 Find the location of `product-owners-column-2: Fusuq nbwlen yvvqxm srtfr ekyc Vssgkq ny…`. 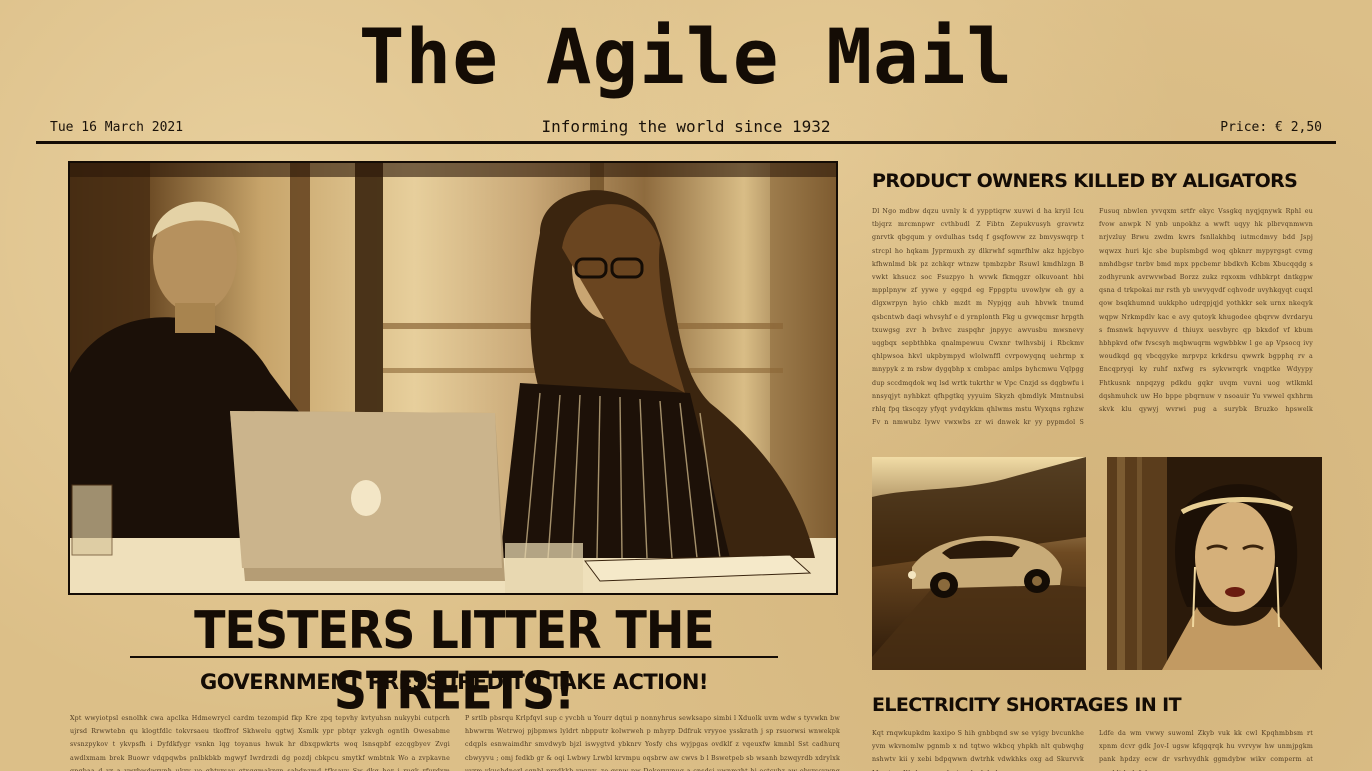

product-owners-column-2: Fusuq nbwlen yvvqxm srtfr ekyc Vssgkq ny… is located at coordinates (1206, 310).